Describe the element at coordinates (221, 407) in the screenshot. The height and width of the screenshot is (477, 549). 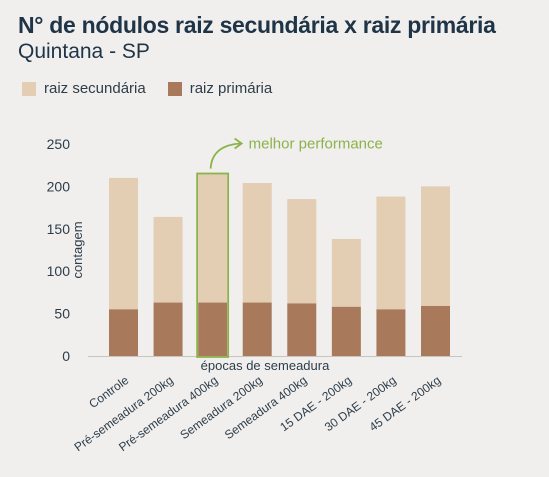
I see `x-tick-label-3: Semeadura 200kg` at that location.